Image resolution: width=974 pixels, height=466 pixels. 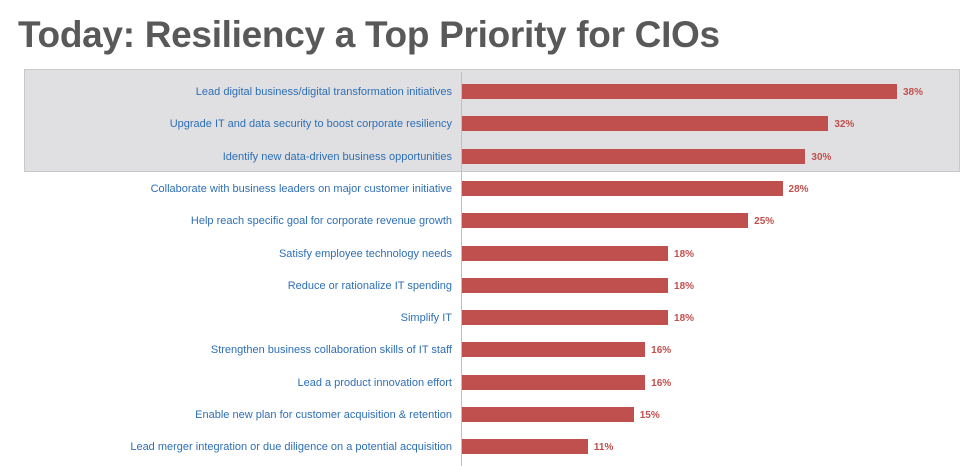 What do you see at coordinates (913, 92) in the screenshot?
I see `value-label: 38%` at bounding box center [913, 92].